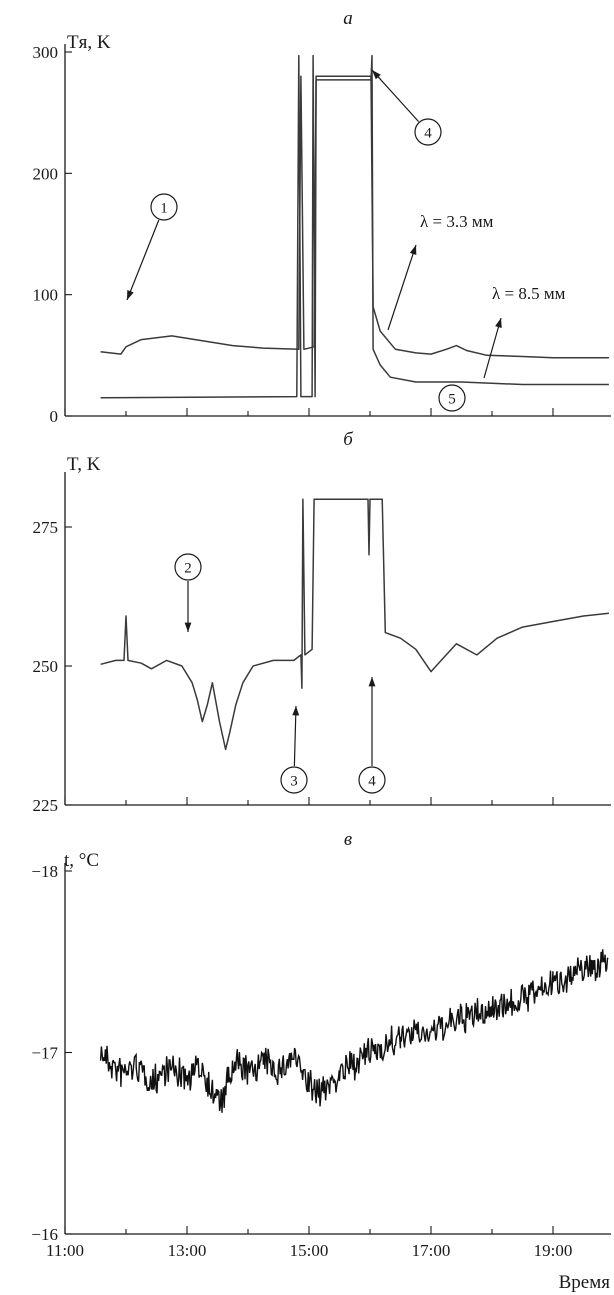 The height and width of the screenshot is (1295, 614). Describe the element at coordinates (585, 1282) in the screenshot. I see `x-axis-label: Время` at that location.